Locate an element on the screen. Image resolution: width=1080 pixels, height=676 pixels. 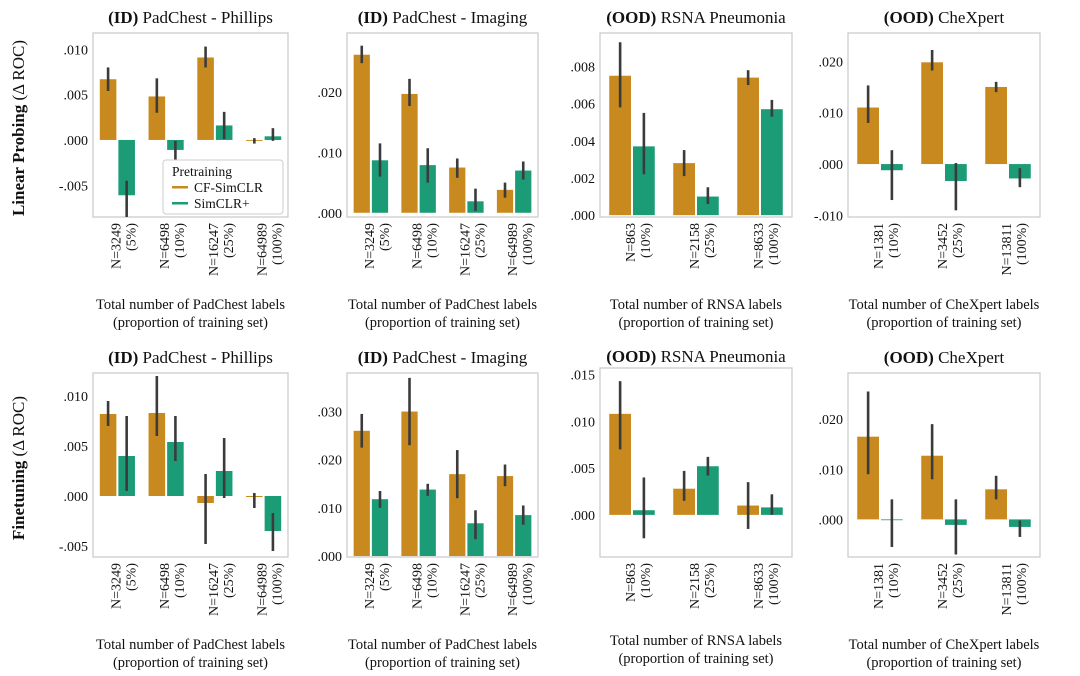
y-tick-label: .020 is located at coordinates (330, 93).